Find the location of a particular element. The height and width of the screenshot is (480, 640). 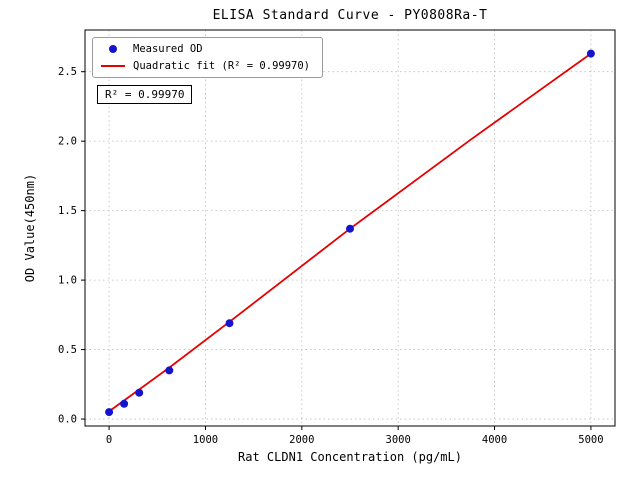

y-tick-label: 0.0 is located at coordinates (67, 420).